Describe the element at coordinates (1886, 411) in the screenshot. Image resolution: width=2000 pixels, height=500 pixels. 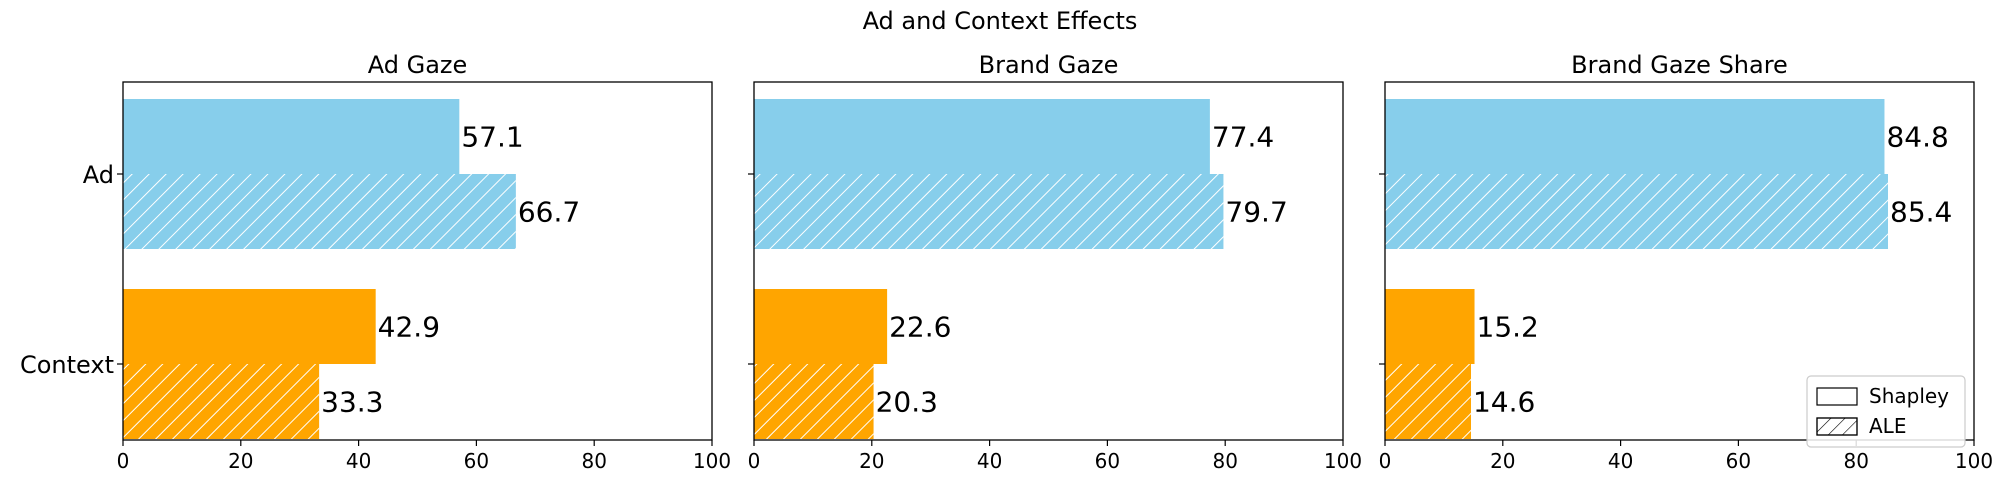
I see `legend: Shapley ALE` at that location.